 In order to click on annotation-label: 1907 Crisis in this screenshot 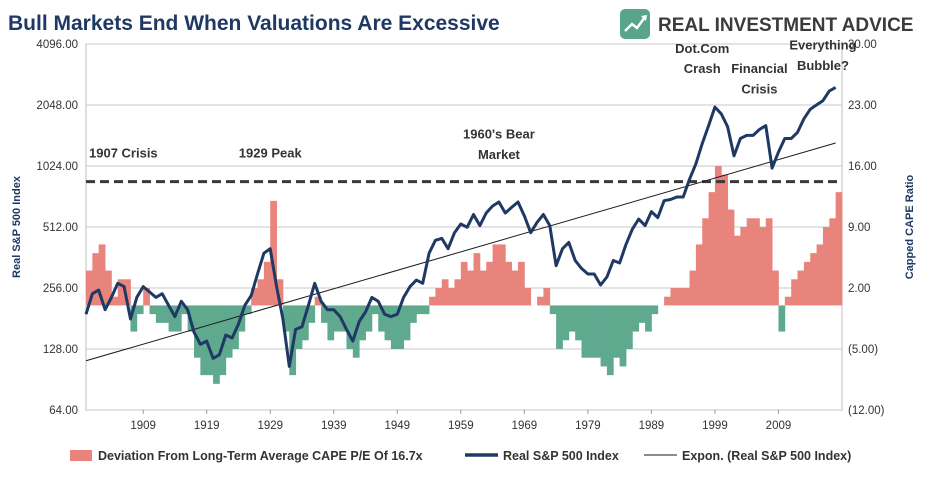, I will do `click(123, 153)`.